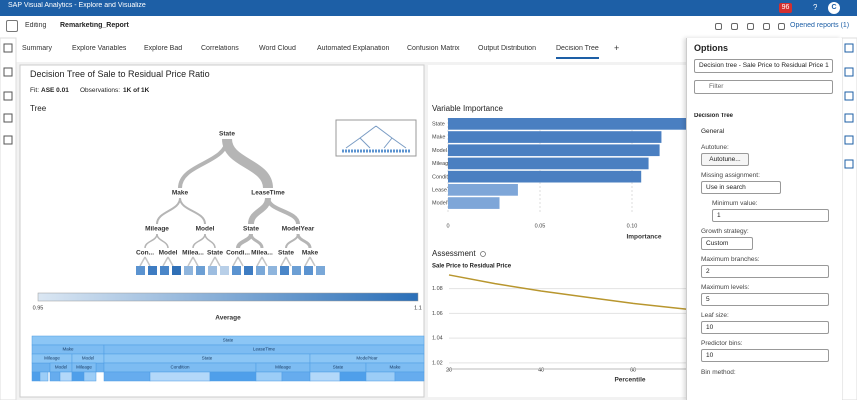 The image size is (857, 400). What do you see at coordinates (37, 48) in the screenshot?
I see `tab: Summary` at bounding box center [37, 48].